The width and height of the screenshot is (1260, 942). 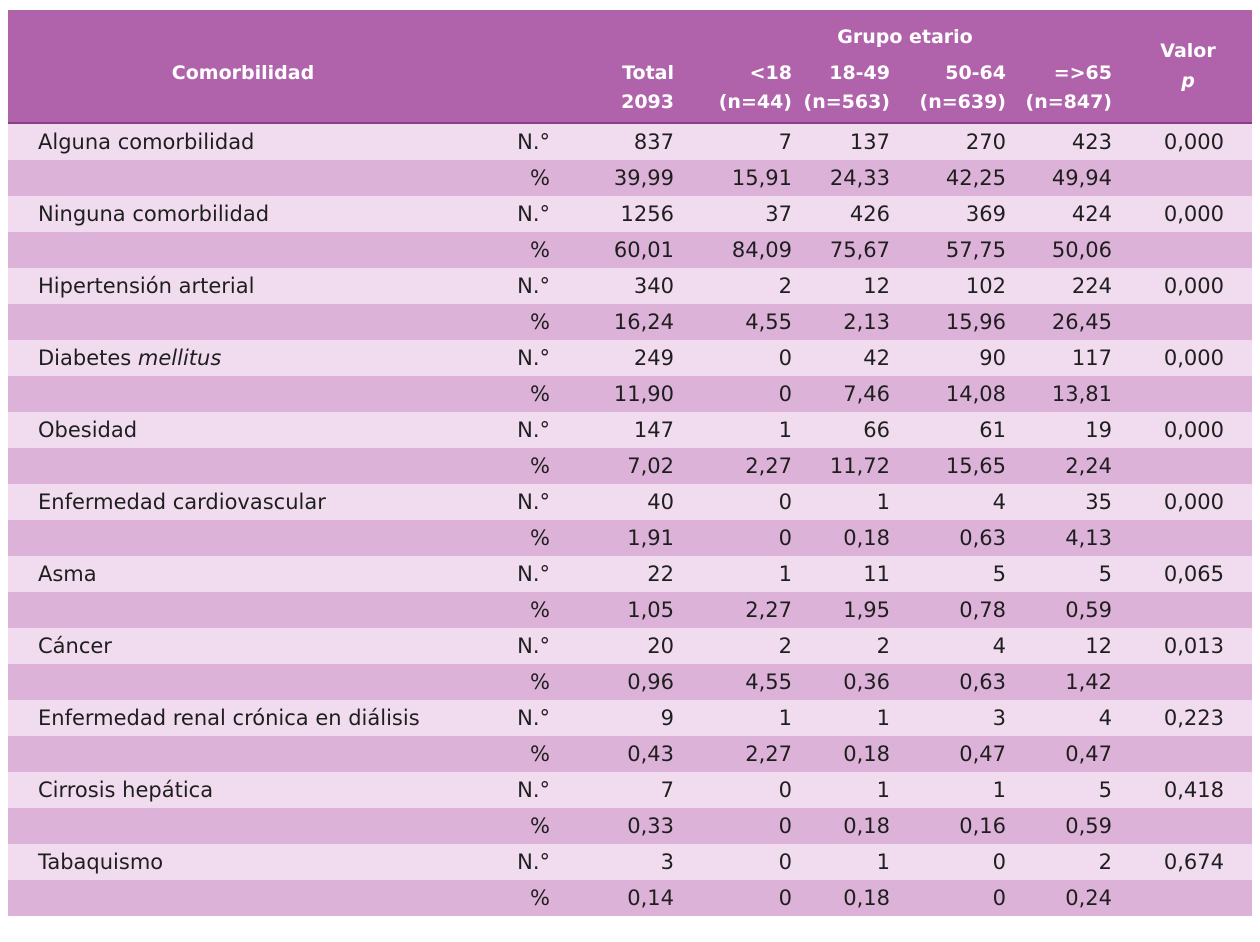 What do you see at coordinates (982, 610) in the screenshot?
I see `cell-percent-age-50-64: 0,78` at bounding box center [982, 610].